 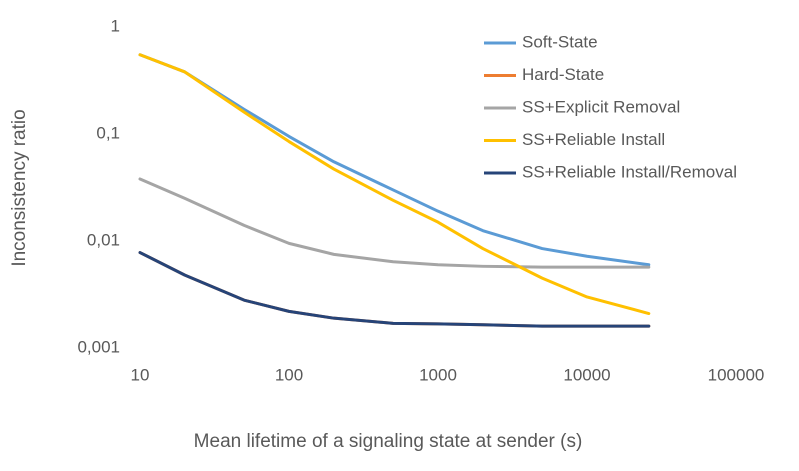 What do you see at coordinates (103, 239) in the screenshot?
I see `y-tick-label: 0,01` at bounding box center [103, 239].